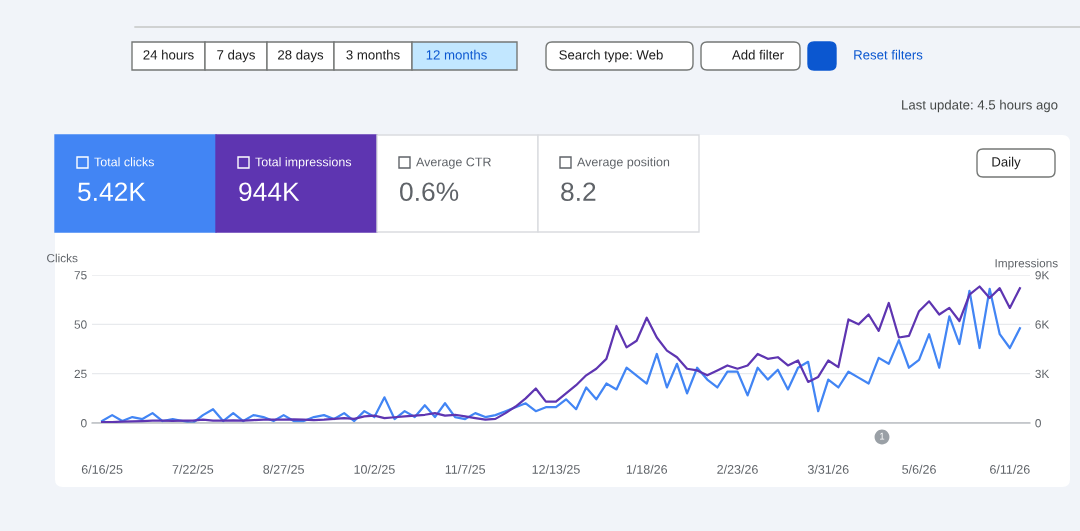  I want to click on x-tick-label: 12/13/25, so click(556, 469).